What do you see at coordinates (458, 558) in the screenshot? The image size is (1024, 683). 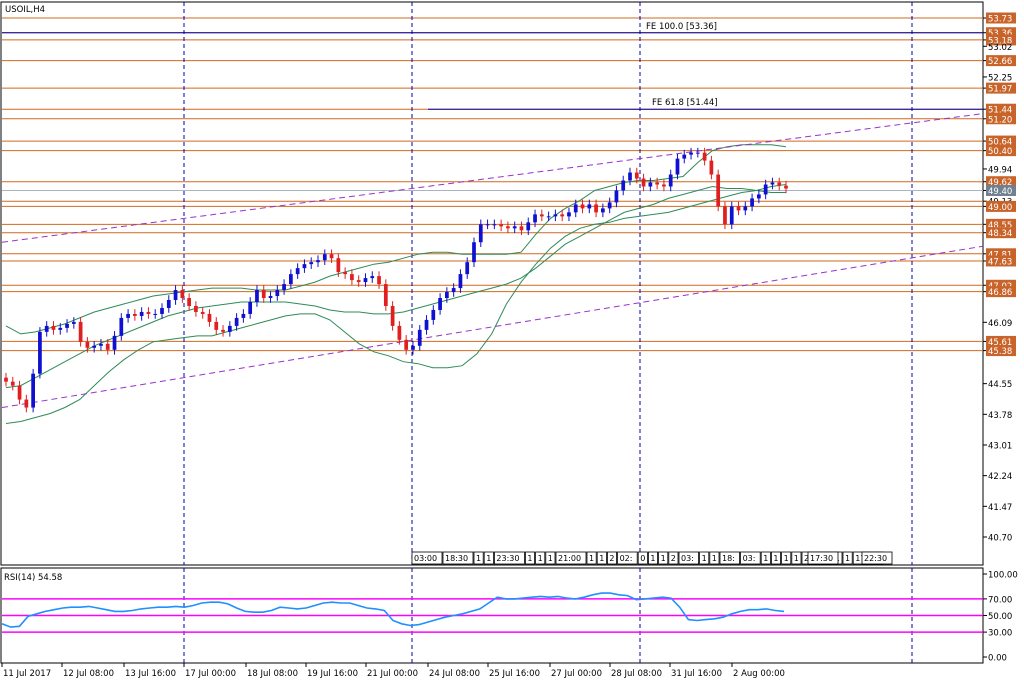 I see `time-tag: 18:30` at bounding box center [458, 558].